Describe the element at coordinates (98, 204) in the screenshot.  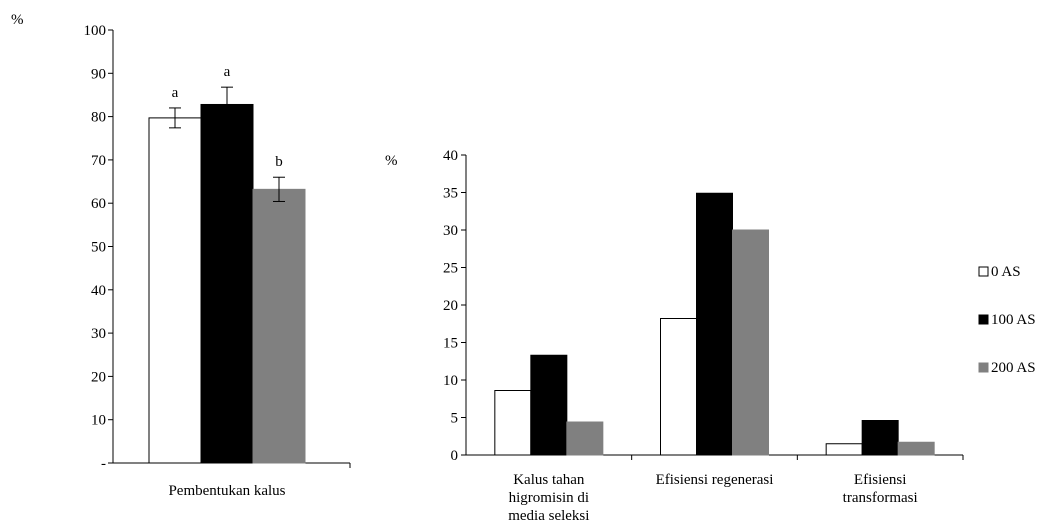
I see `y-tick-label: 60` at that location.